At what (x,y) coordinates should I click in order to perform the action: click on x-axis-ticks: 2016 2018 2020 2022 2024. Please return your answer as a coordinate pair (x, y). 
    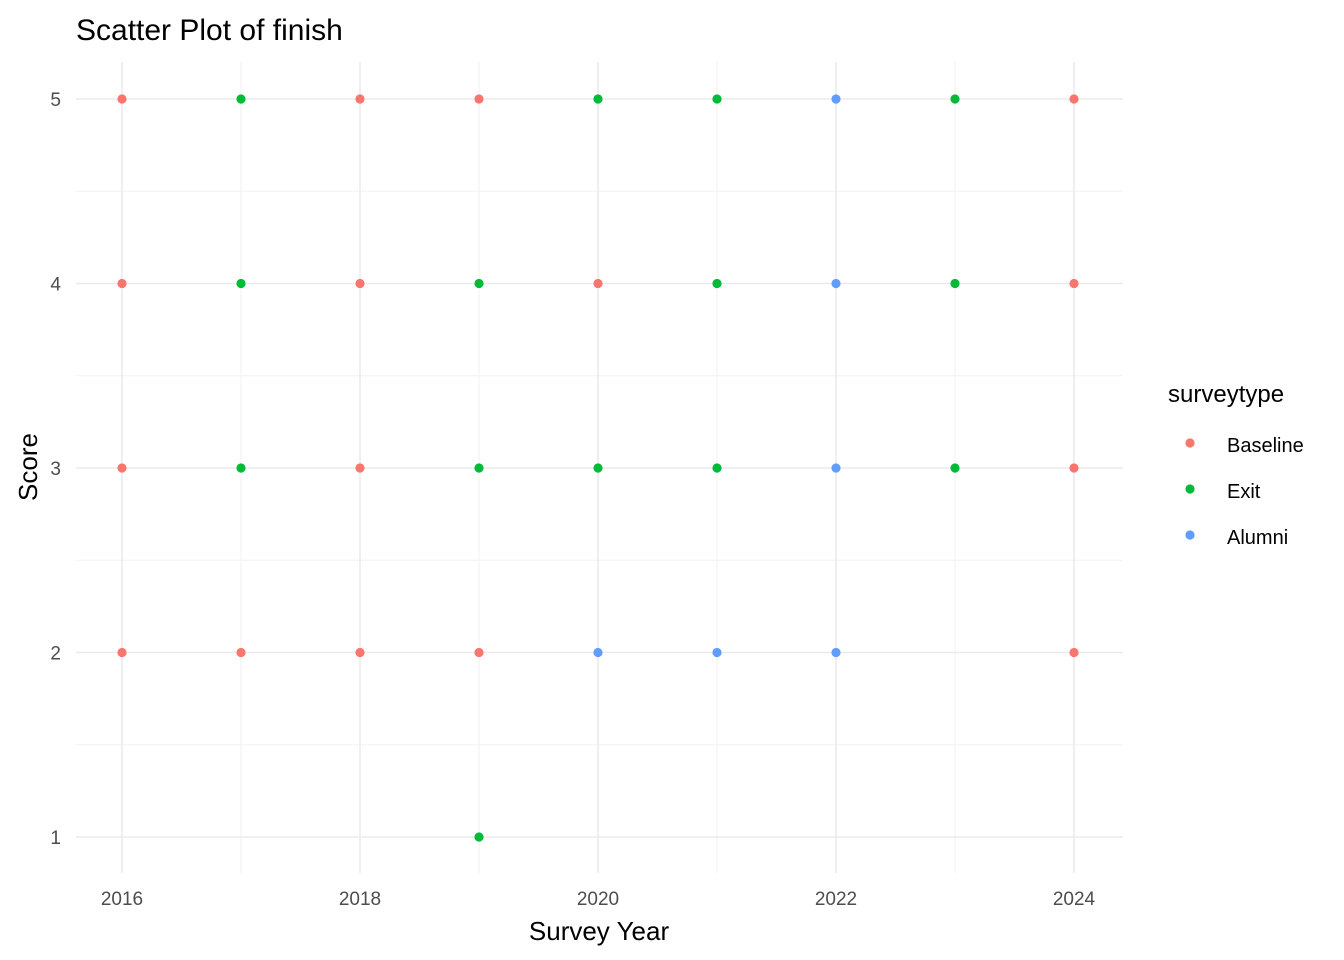
    Looking at the image, I should click on (598, 899).